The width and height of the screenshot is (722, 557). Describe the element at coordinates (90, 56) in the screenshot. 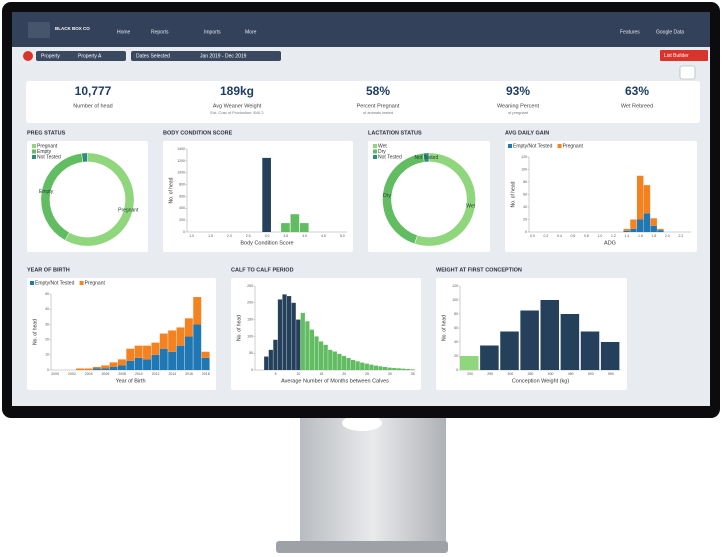

I see `property-value: Property A` at that location.